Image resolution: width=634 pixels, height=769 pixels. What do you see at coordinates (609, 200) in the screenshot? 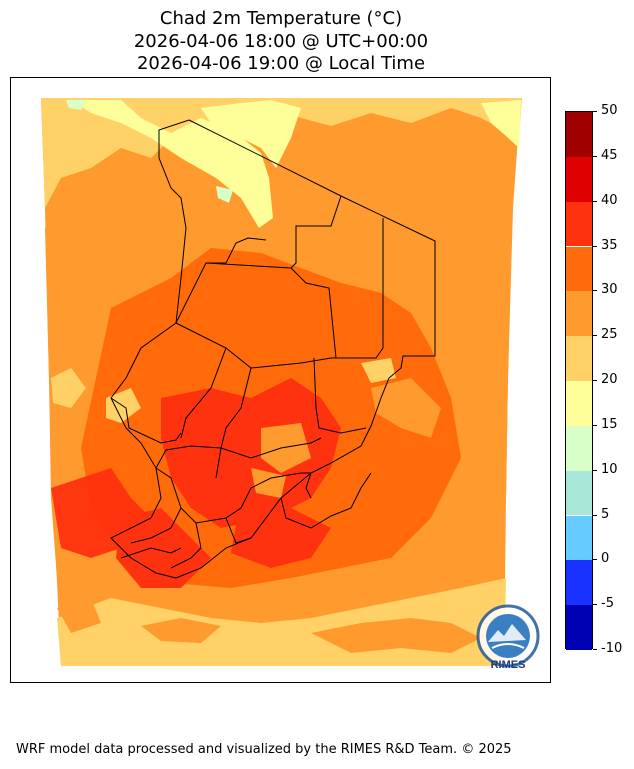
I see `colorbar-tick-label: 40` at bounding box center [609, 200].